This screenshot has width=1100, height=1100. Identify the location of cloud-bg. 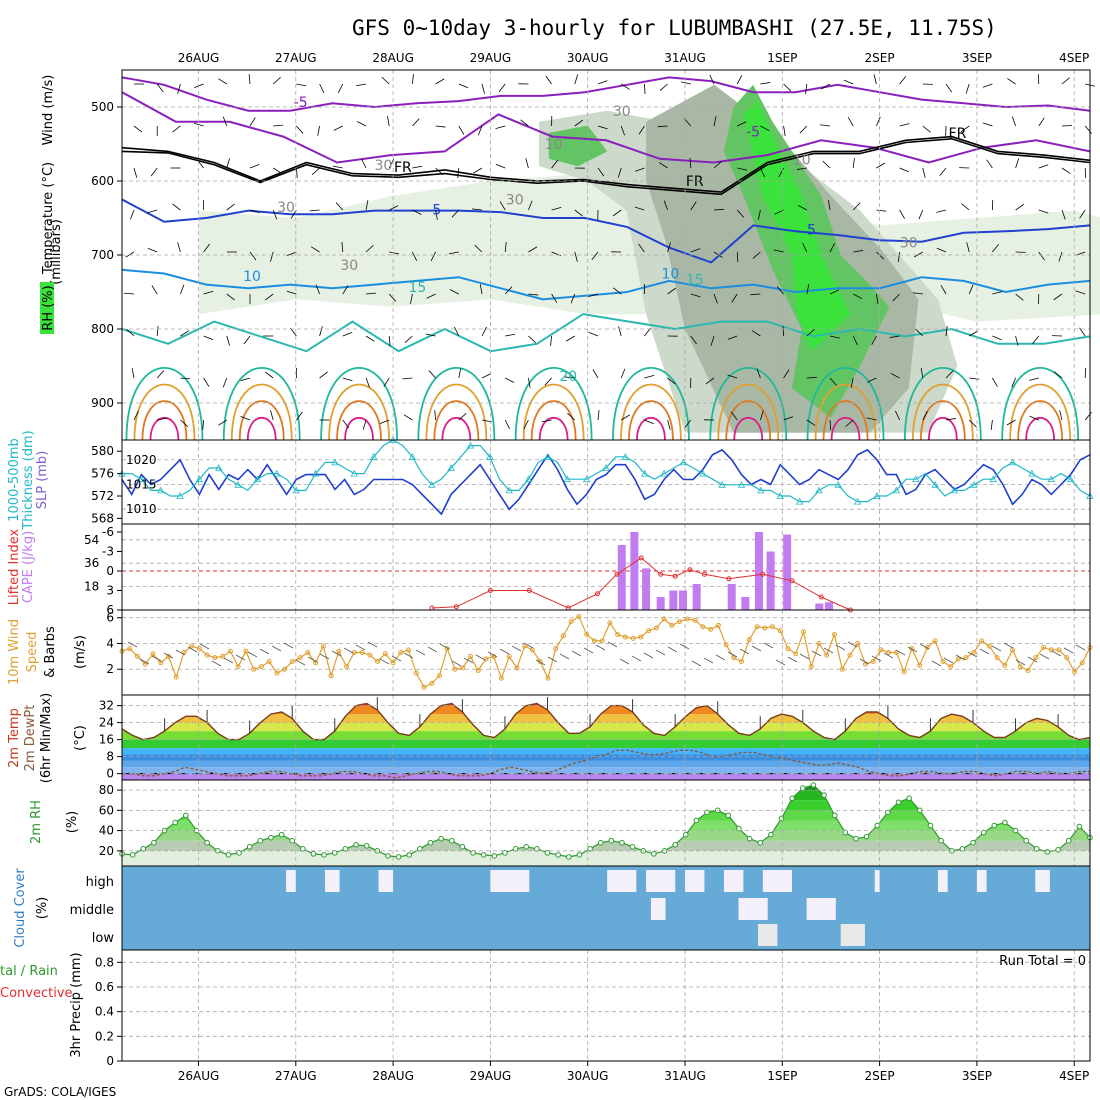
(606, 908).